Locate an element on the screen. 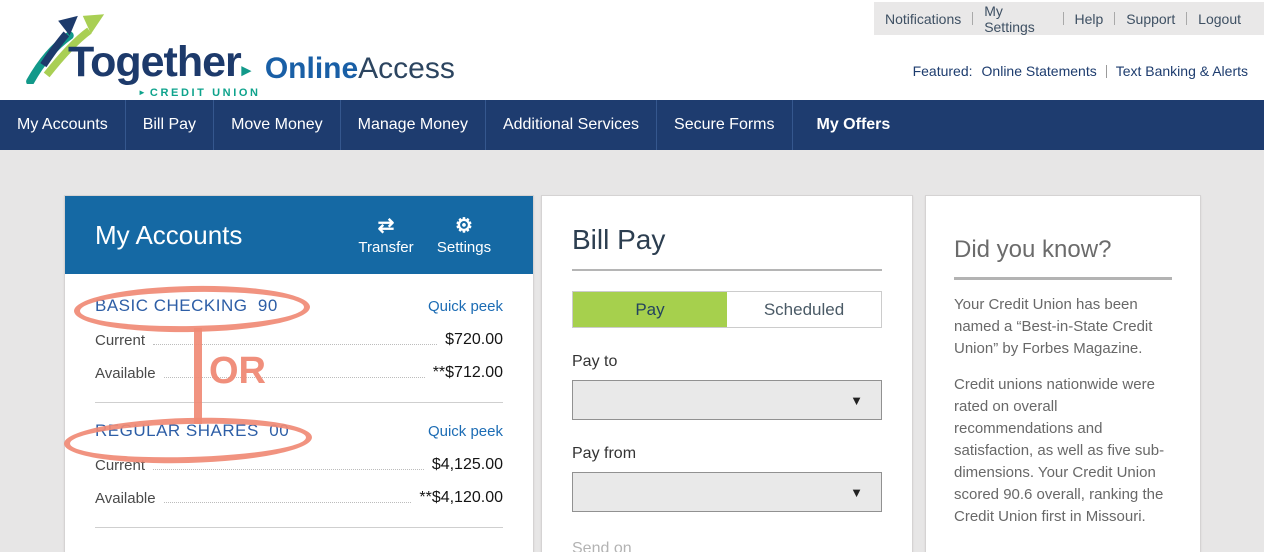 The height and width of the screenshot is (552, 1264). send-on-label: Send on is located at coordinates (602, 546).